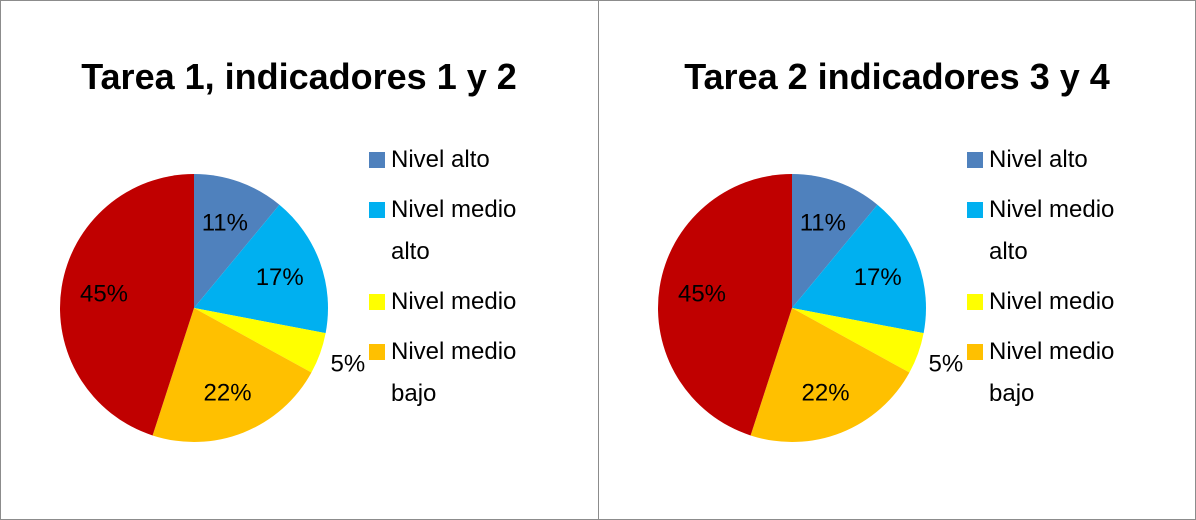  Describe the element at coordinates (299, 76) in the screenshot. I see `chart-title: Tarea 1, indicadores 1 y 2` at that location.